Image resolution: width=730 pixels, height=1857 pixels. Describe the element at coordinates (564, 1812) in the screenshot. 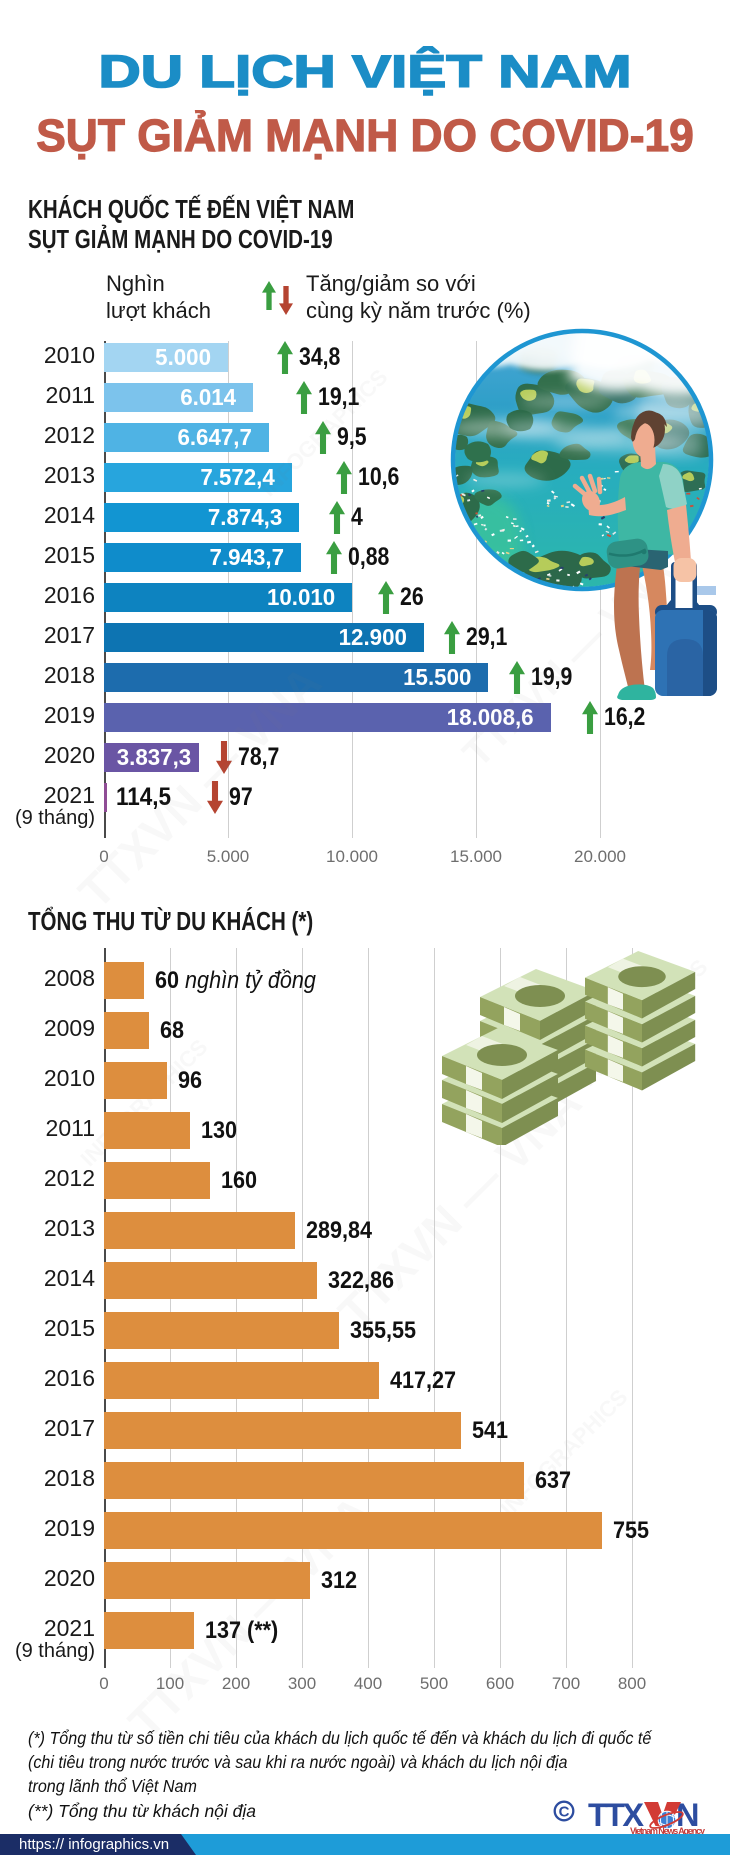

I see `svg-text: C` at that location.